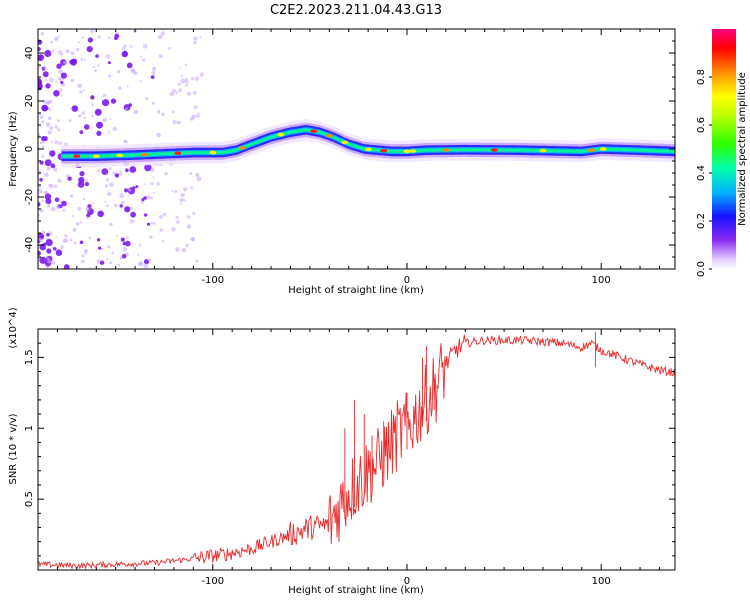  What do you see at coordinates (13, 149) in the screenshot?
I see `spectrogram-y-label: Frequency (Hz)` at bounding box center [13, 149].